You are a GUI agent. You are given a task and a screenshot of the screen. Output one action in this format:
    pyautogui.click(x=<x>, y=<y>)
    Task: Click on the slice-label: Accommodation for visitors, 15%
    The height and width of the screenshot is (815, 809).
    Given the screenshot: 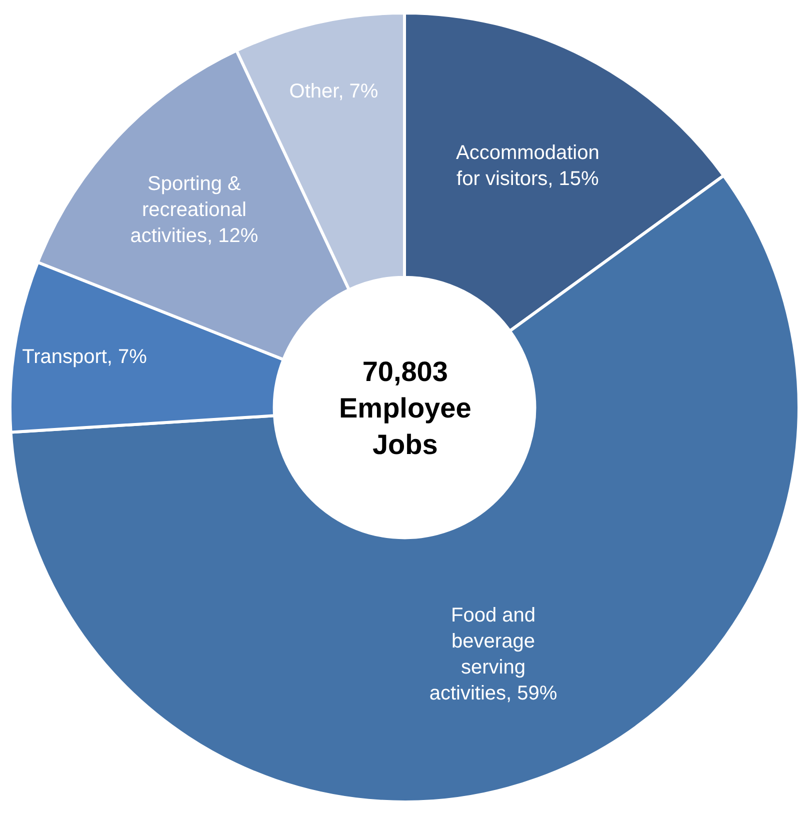 What is the action you would take?
    pyautogui.click(x=528, y=166)
    